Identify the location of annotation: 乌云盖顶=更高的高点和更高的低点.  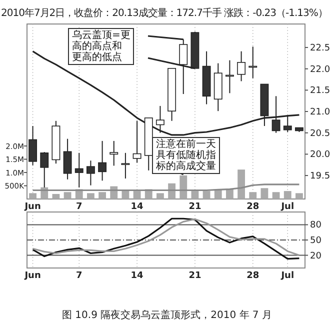
(101, 46).